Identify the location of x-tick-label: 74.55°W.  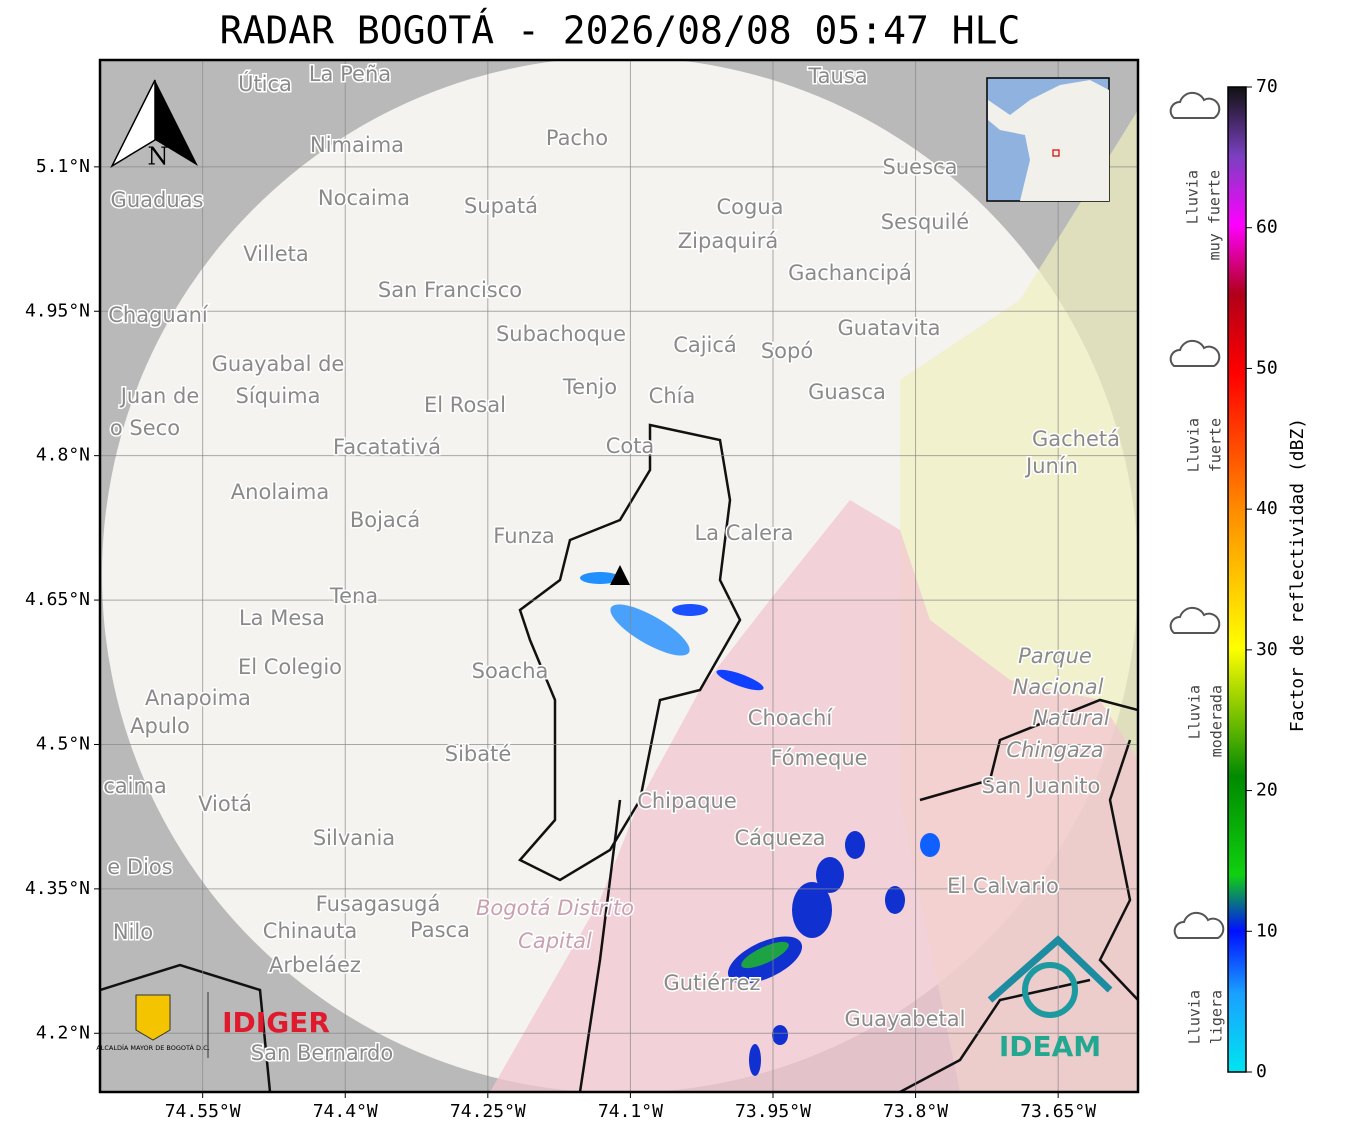
(203, 1111).